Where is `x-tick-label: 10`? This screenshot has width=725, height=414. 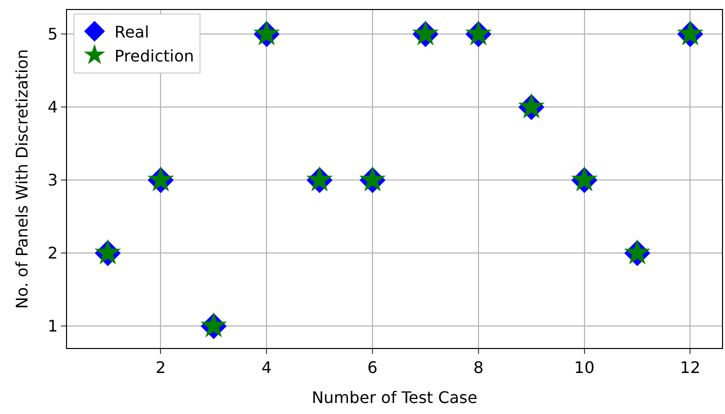 x-tick-label: 10 is located at coordinates (584, 368).